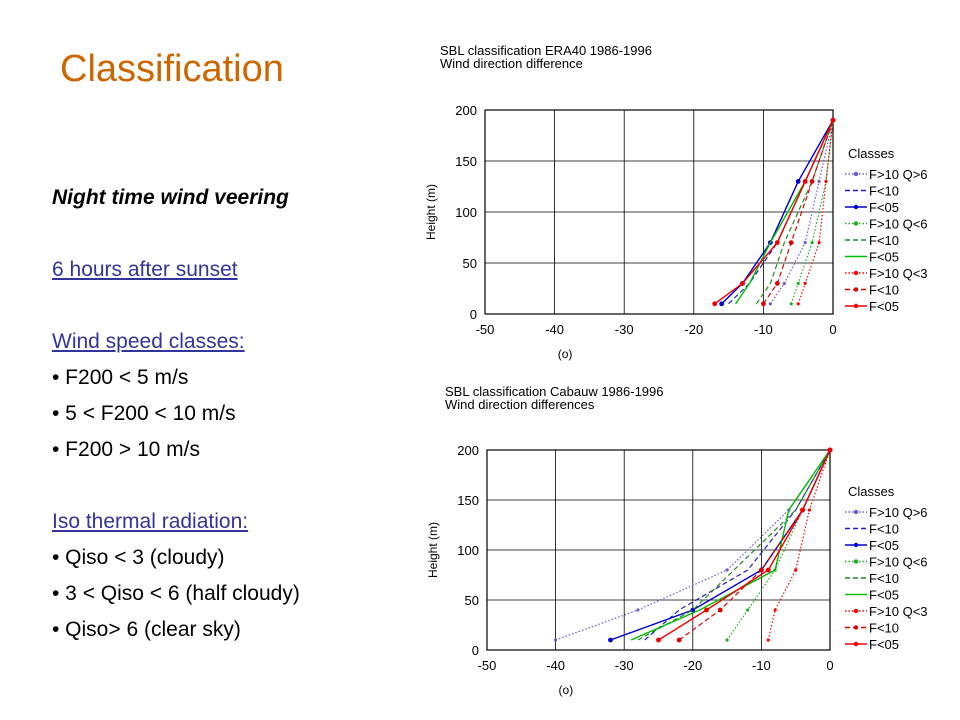  Describe the element at coordinates (172, 69) in the screenshot. I see `slide-title: Classification` at that location.